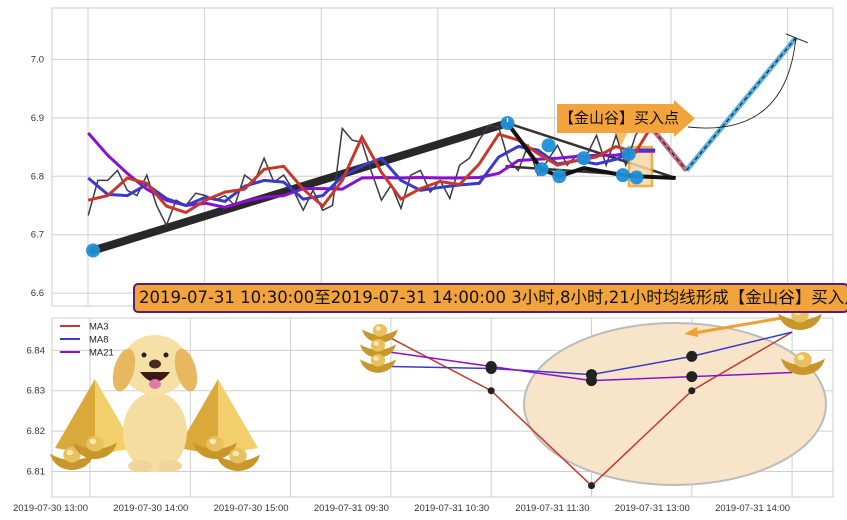 This screenshot has width=847, height=520. I want to click on x-tick-label: 2019-07-31 13:00, so click(652, 508).